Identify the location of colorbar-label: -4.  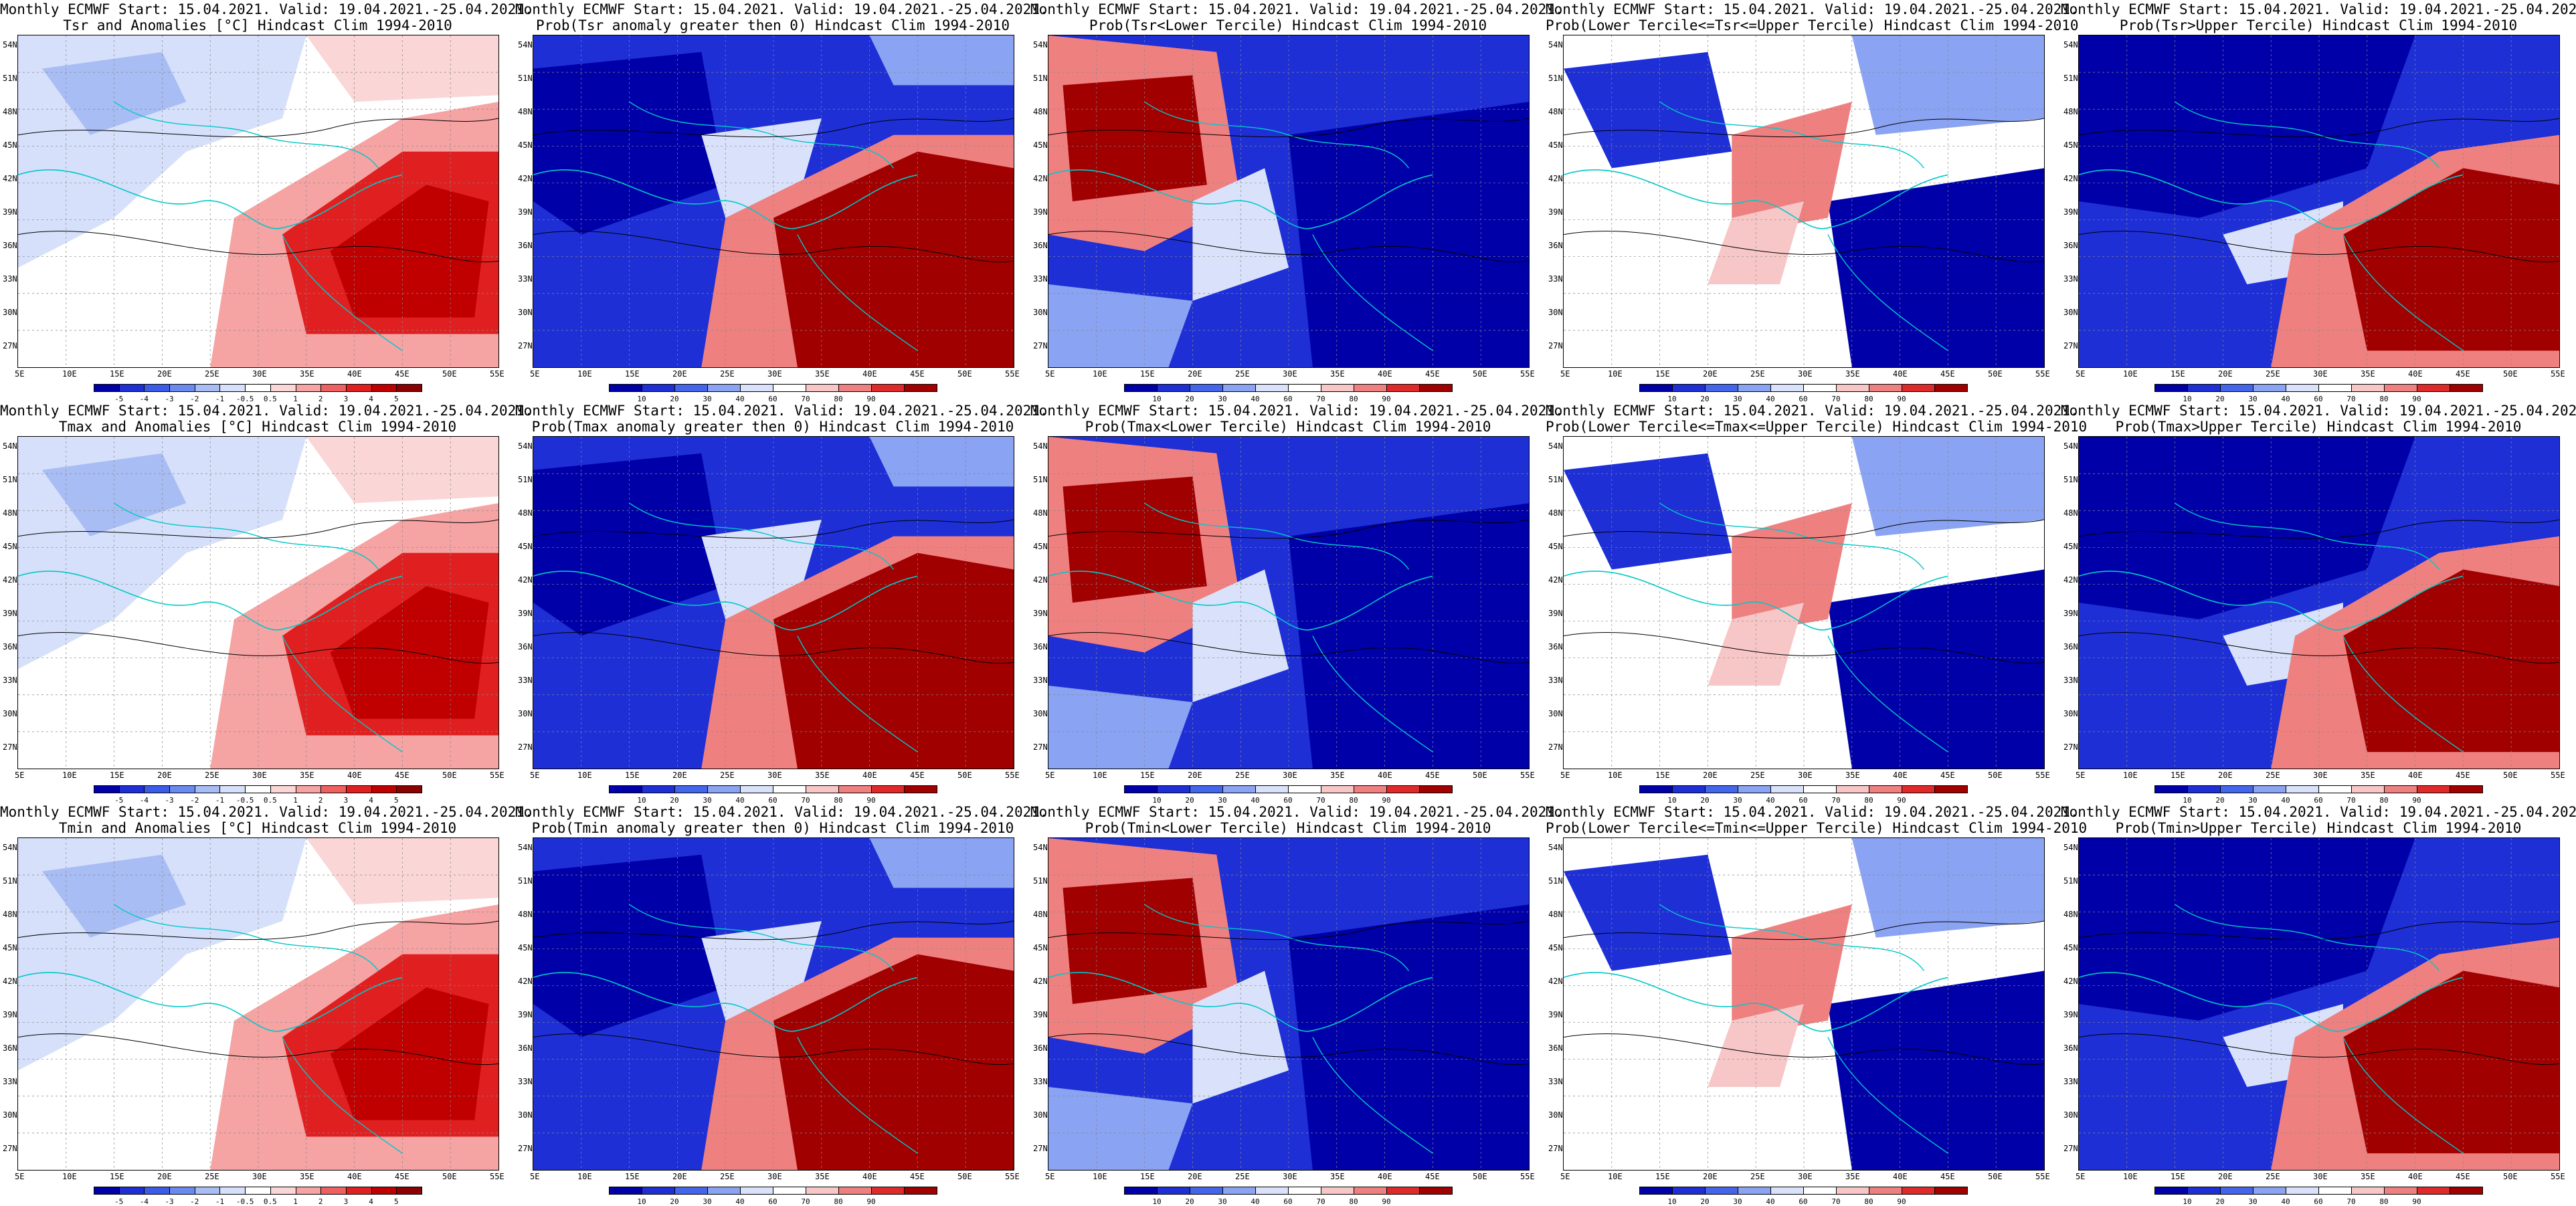
(144, 399).